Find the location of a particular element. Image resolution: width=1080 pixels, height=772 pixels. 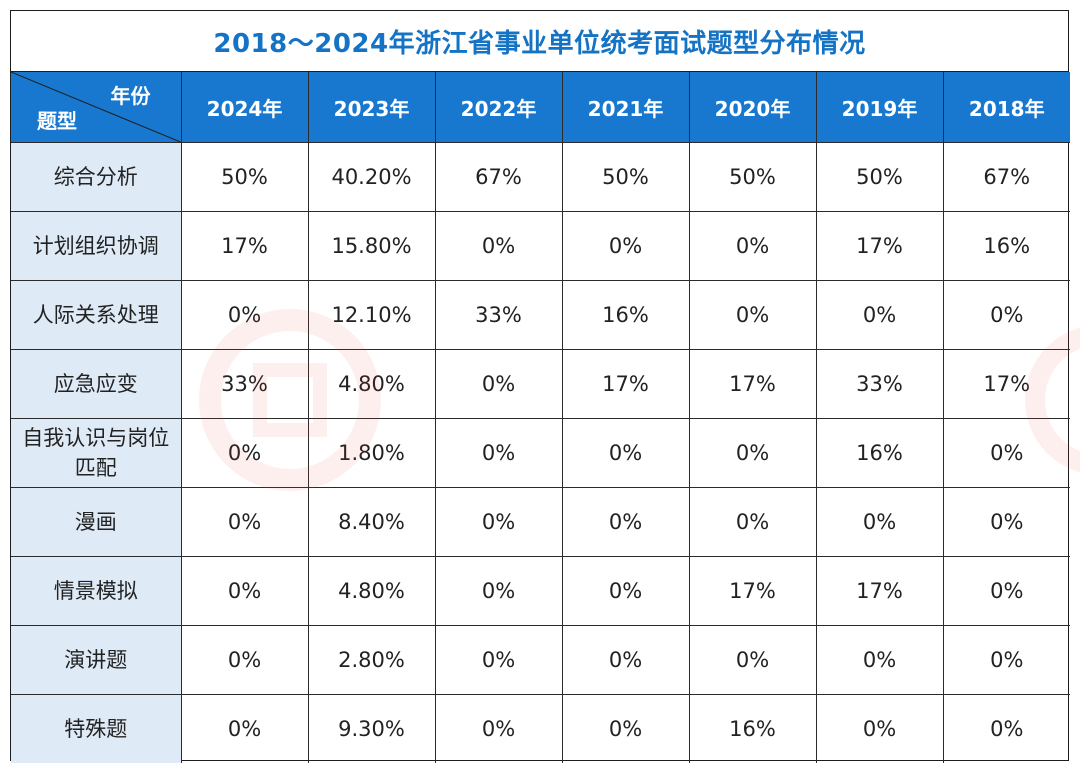

row-label: 演讲题 is located at coordinates (96, 660).